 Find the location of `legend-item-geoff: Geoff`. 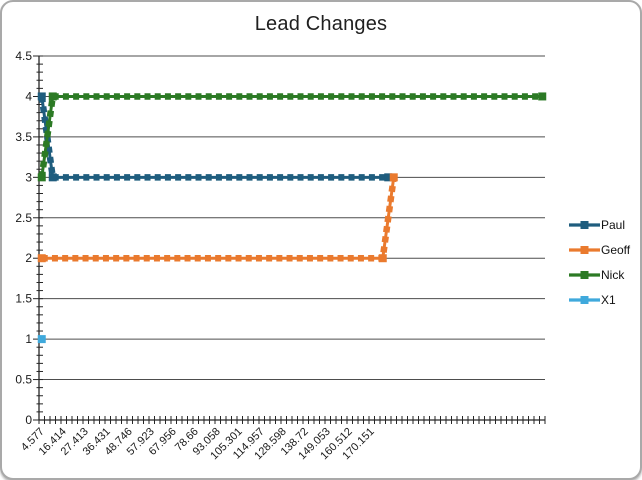

legend-item-geoff: Geoff is located at coordinates (604, 249).